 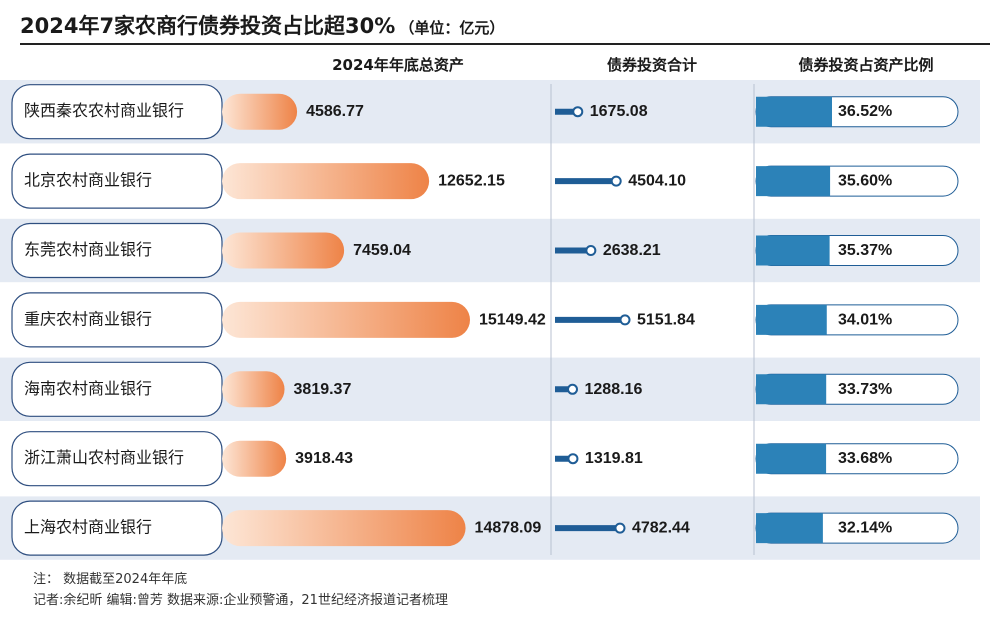 What do you see at coordinates (865, 319) in the screenshot?
I see `ratio-value-label: 34.01%` at bounding box center [865, 319].